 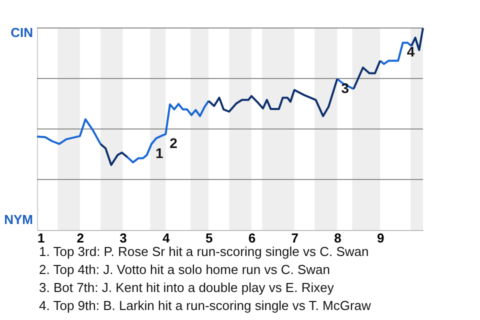 I want to click on text: NYM, so click(x=18, y=219).